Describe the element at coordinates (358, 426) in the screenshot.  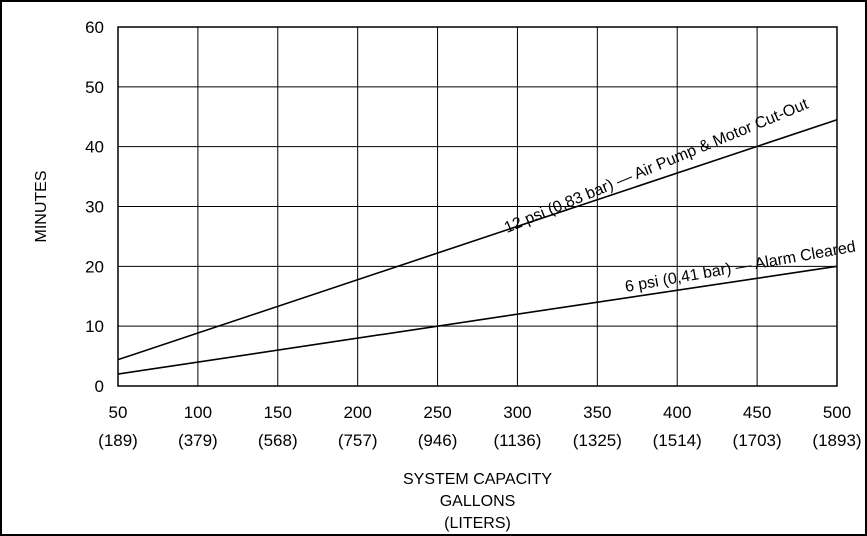
I see `x-tick-3: 200 (757)` at that location.